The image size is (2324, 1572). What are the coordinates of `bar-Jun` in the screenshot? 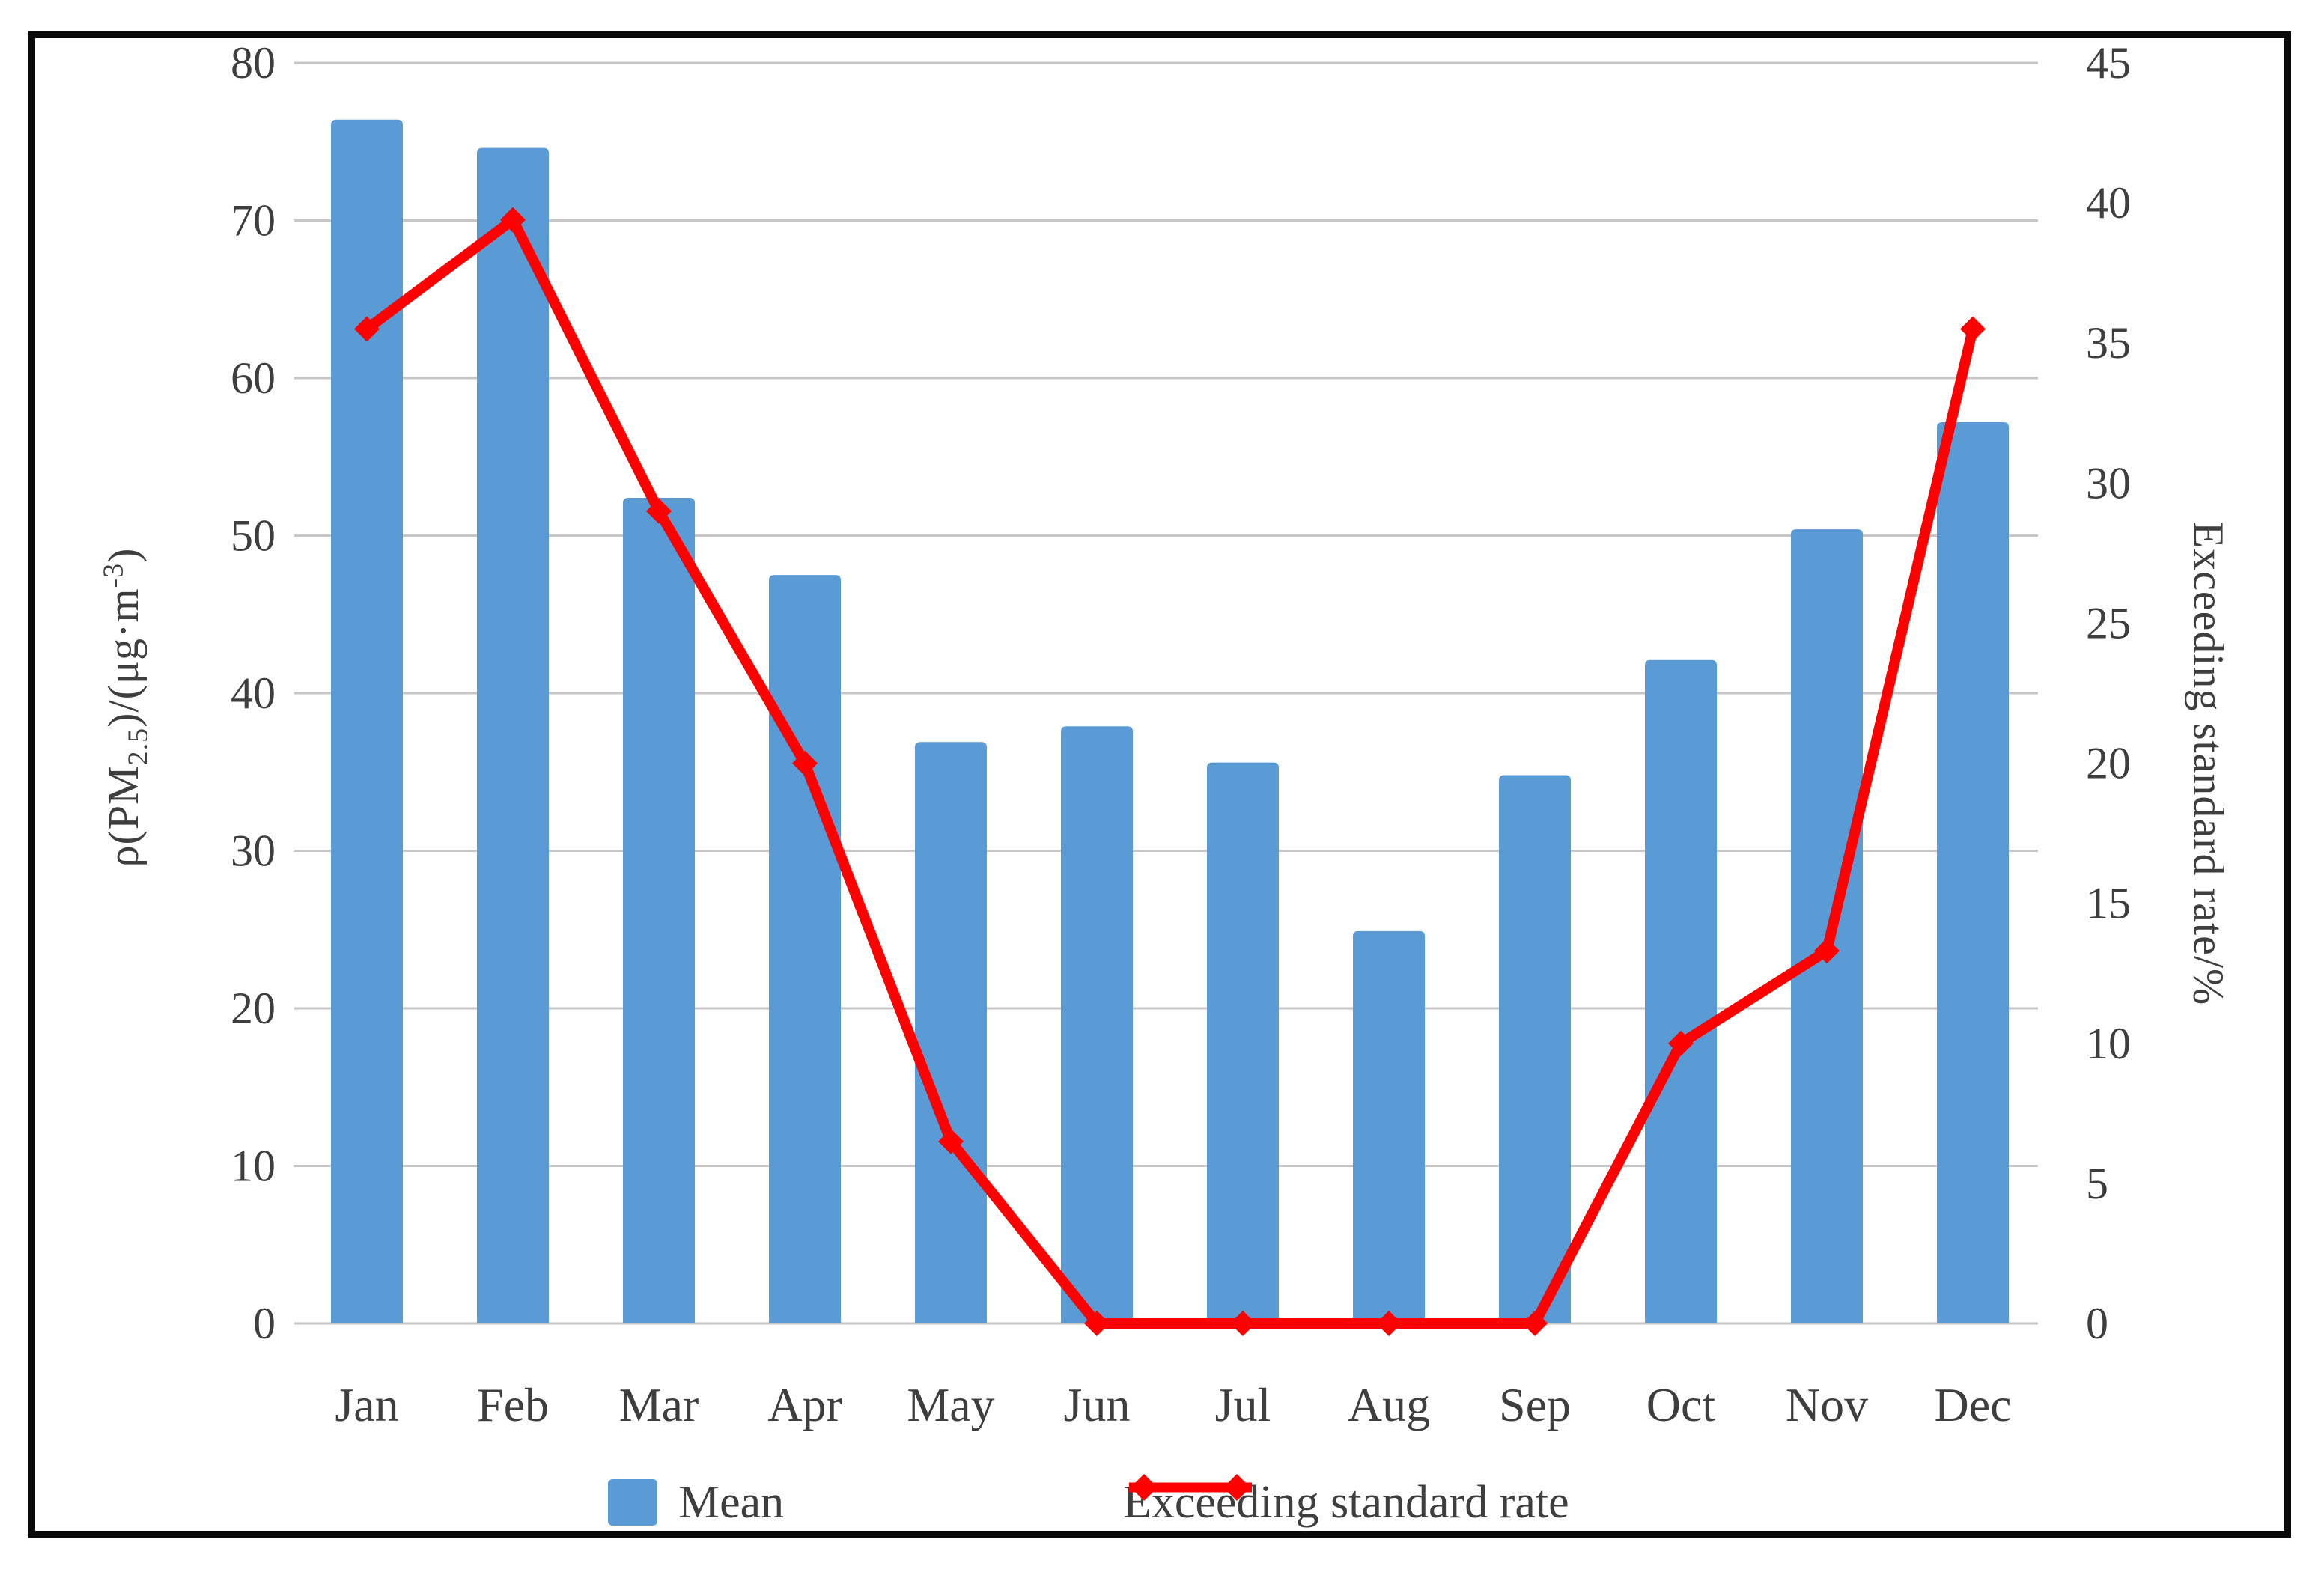 It's located at (1097, 1024).